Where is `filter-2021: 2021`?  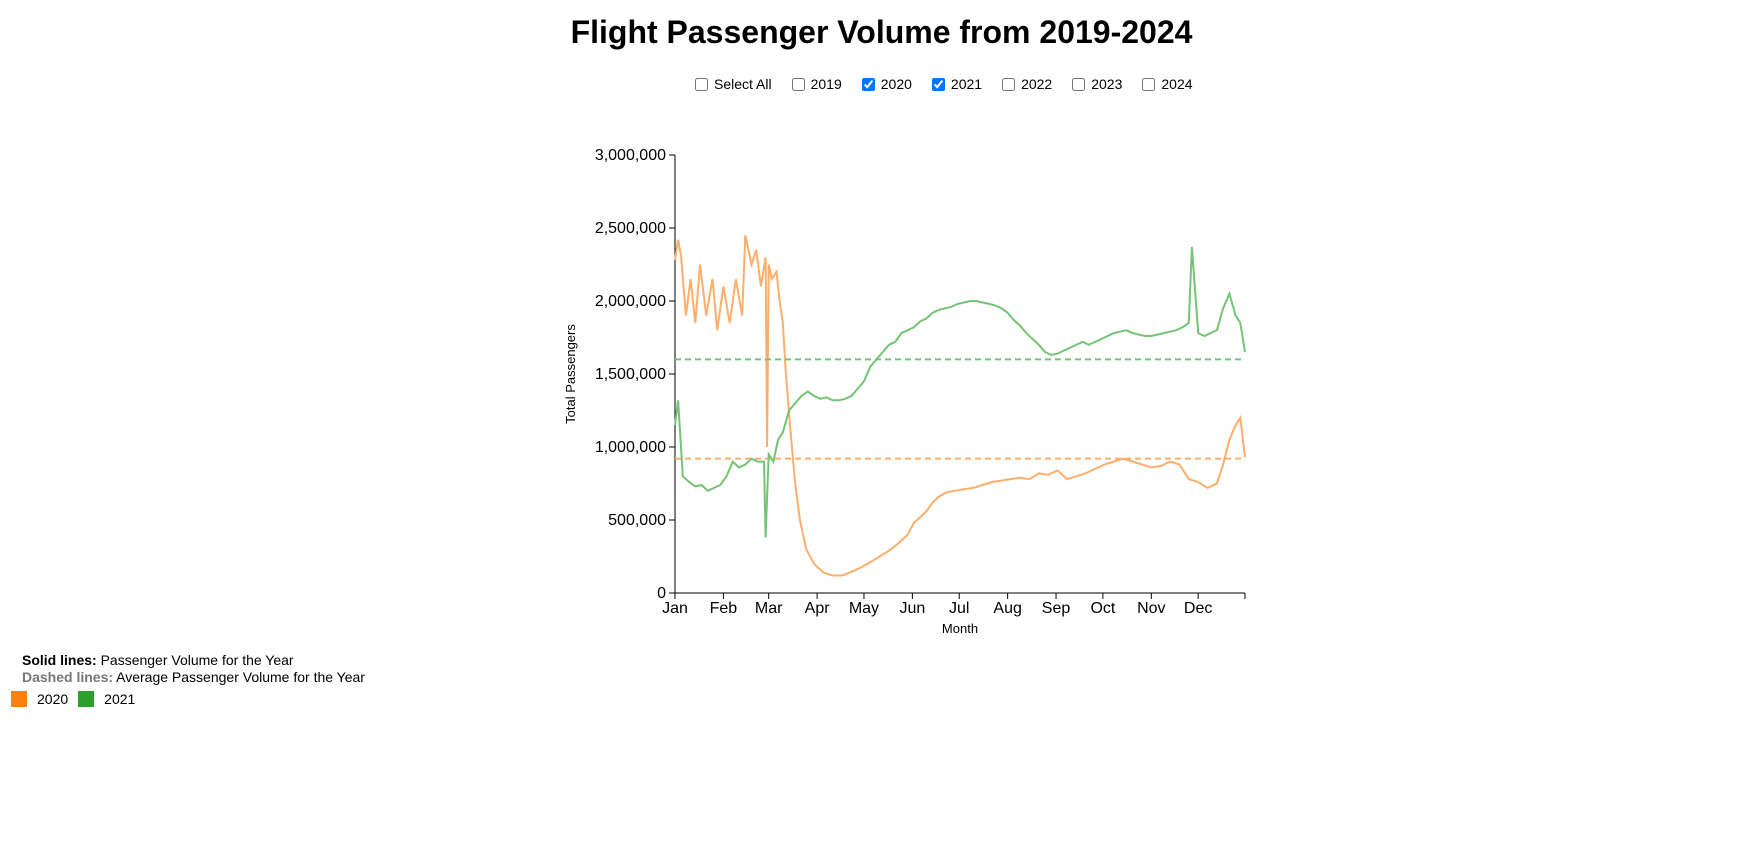
filter-2021: 2021 is located at coordinates (957, 84).